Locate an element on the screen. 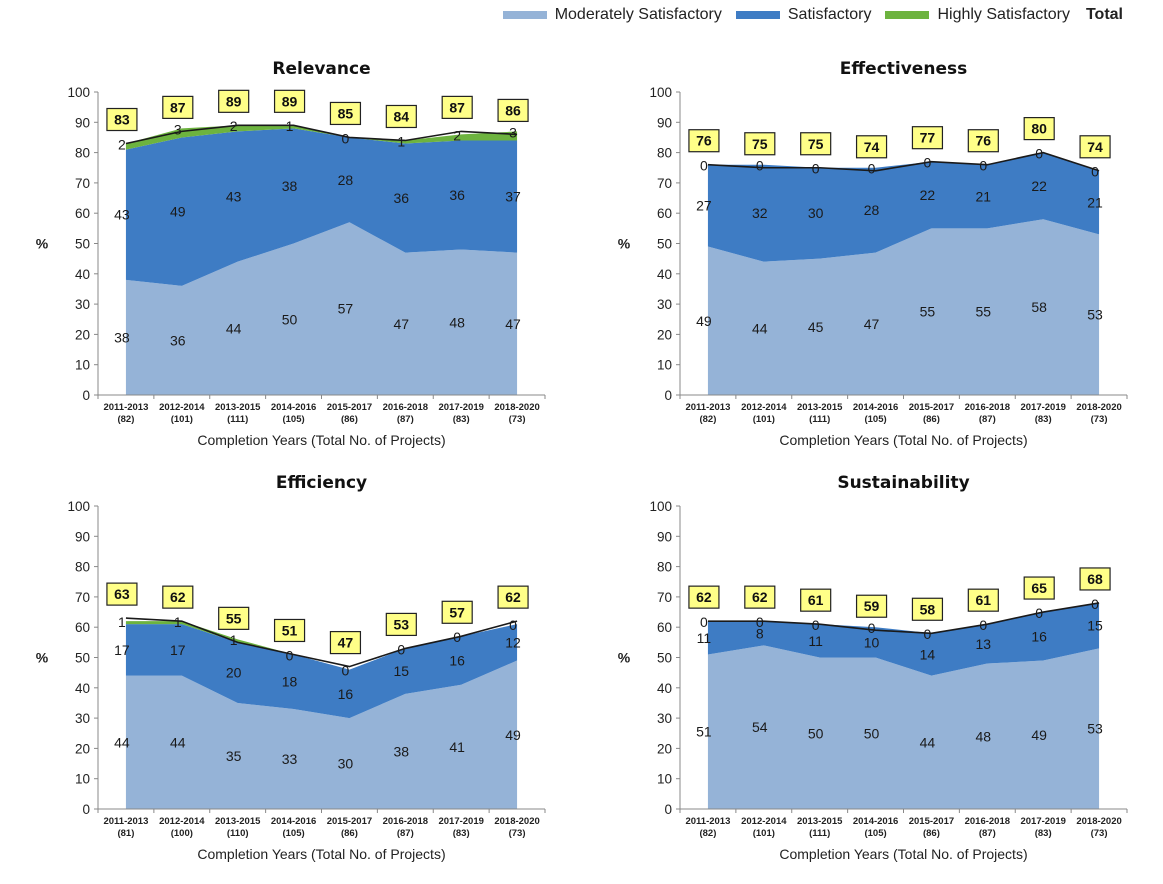  total-label: 86 is located at coordinates (513, 110).